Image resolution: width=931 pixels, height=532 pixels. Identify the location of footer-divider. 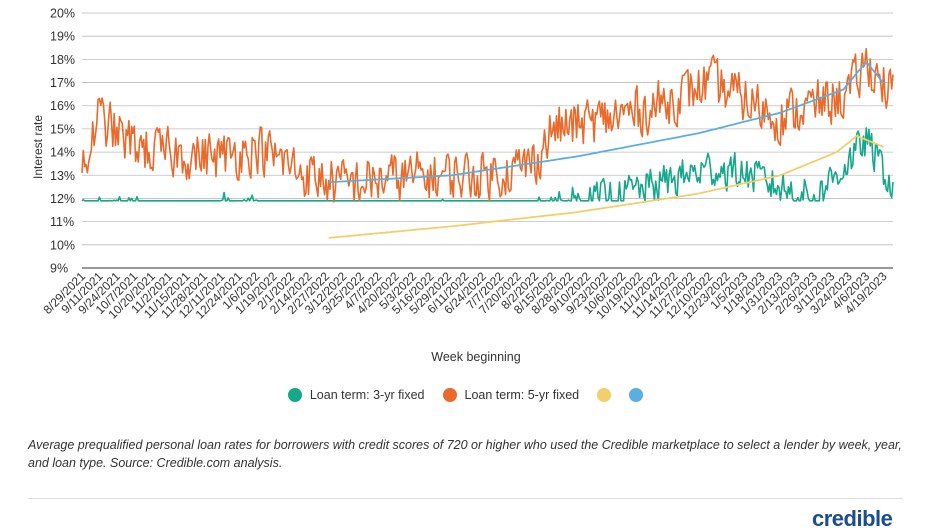
(465, 498).